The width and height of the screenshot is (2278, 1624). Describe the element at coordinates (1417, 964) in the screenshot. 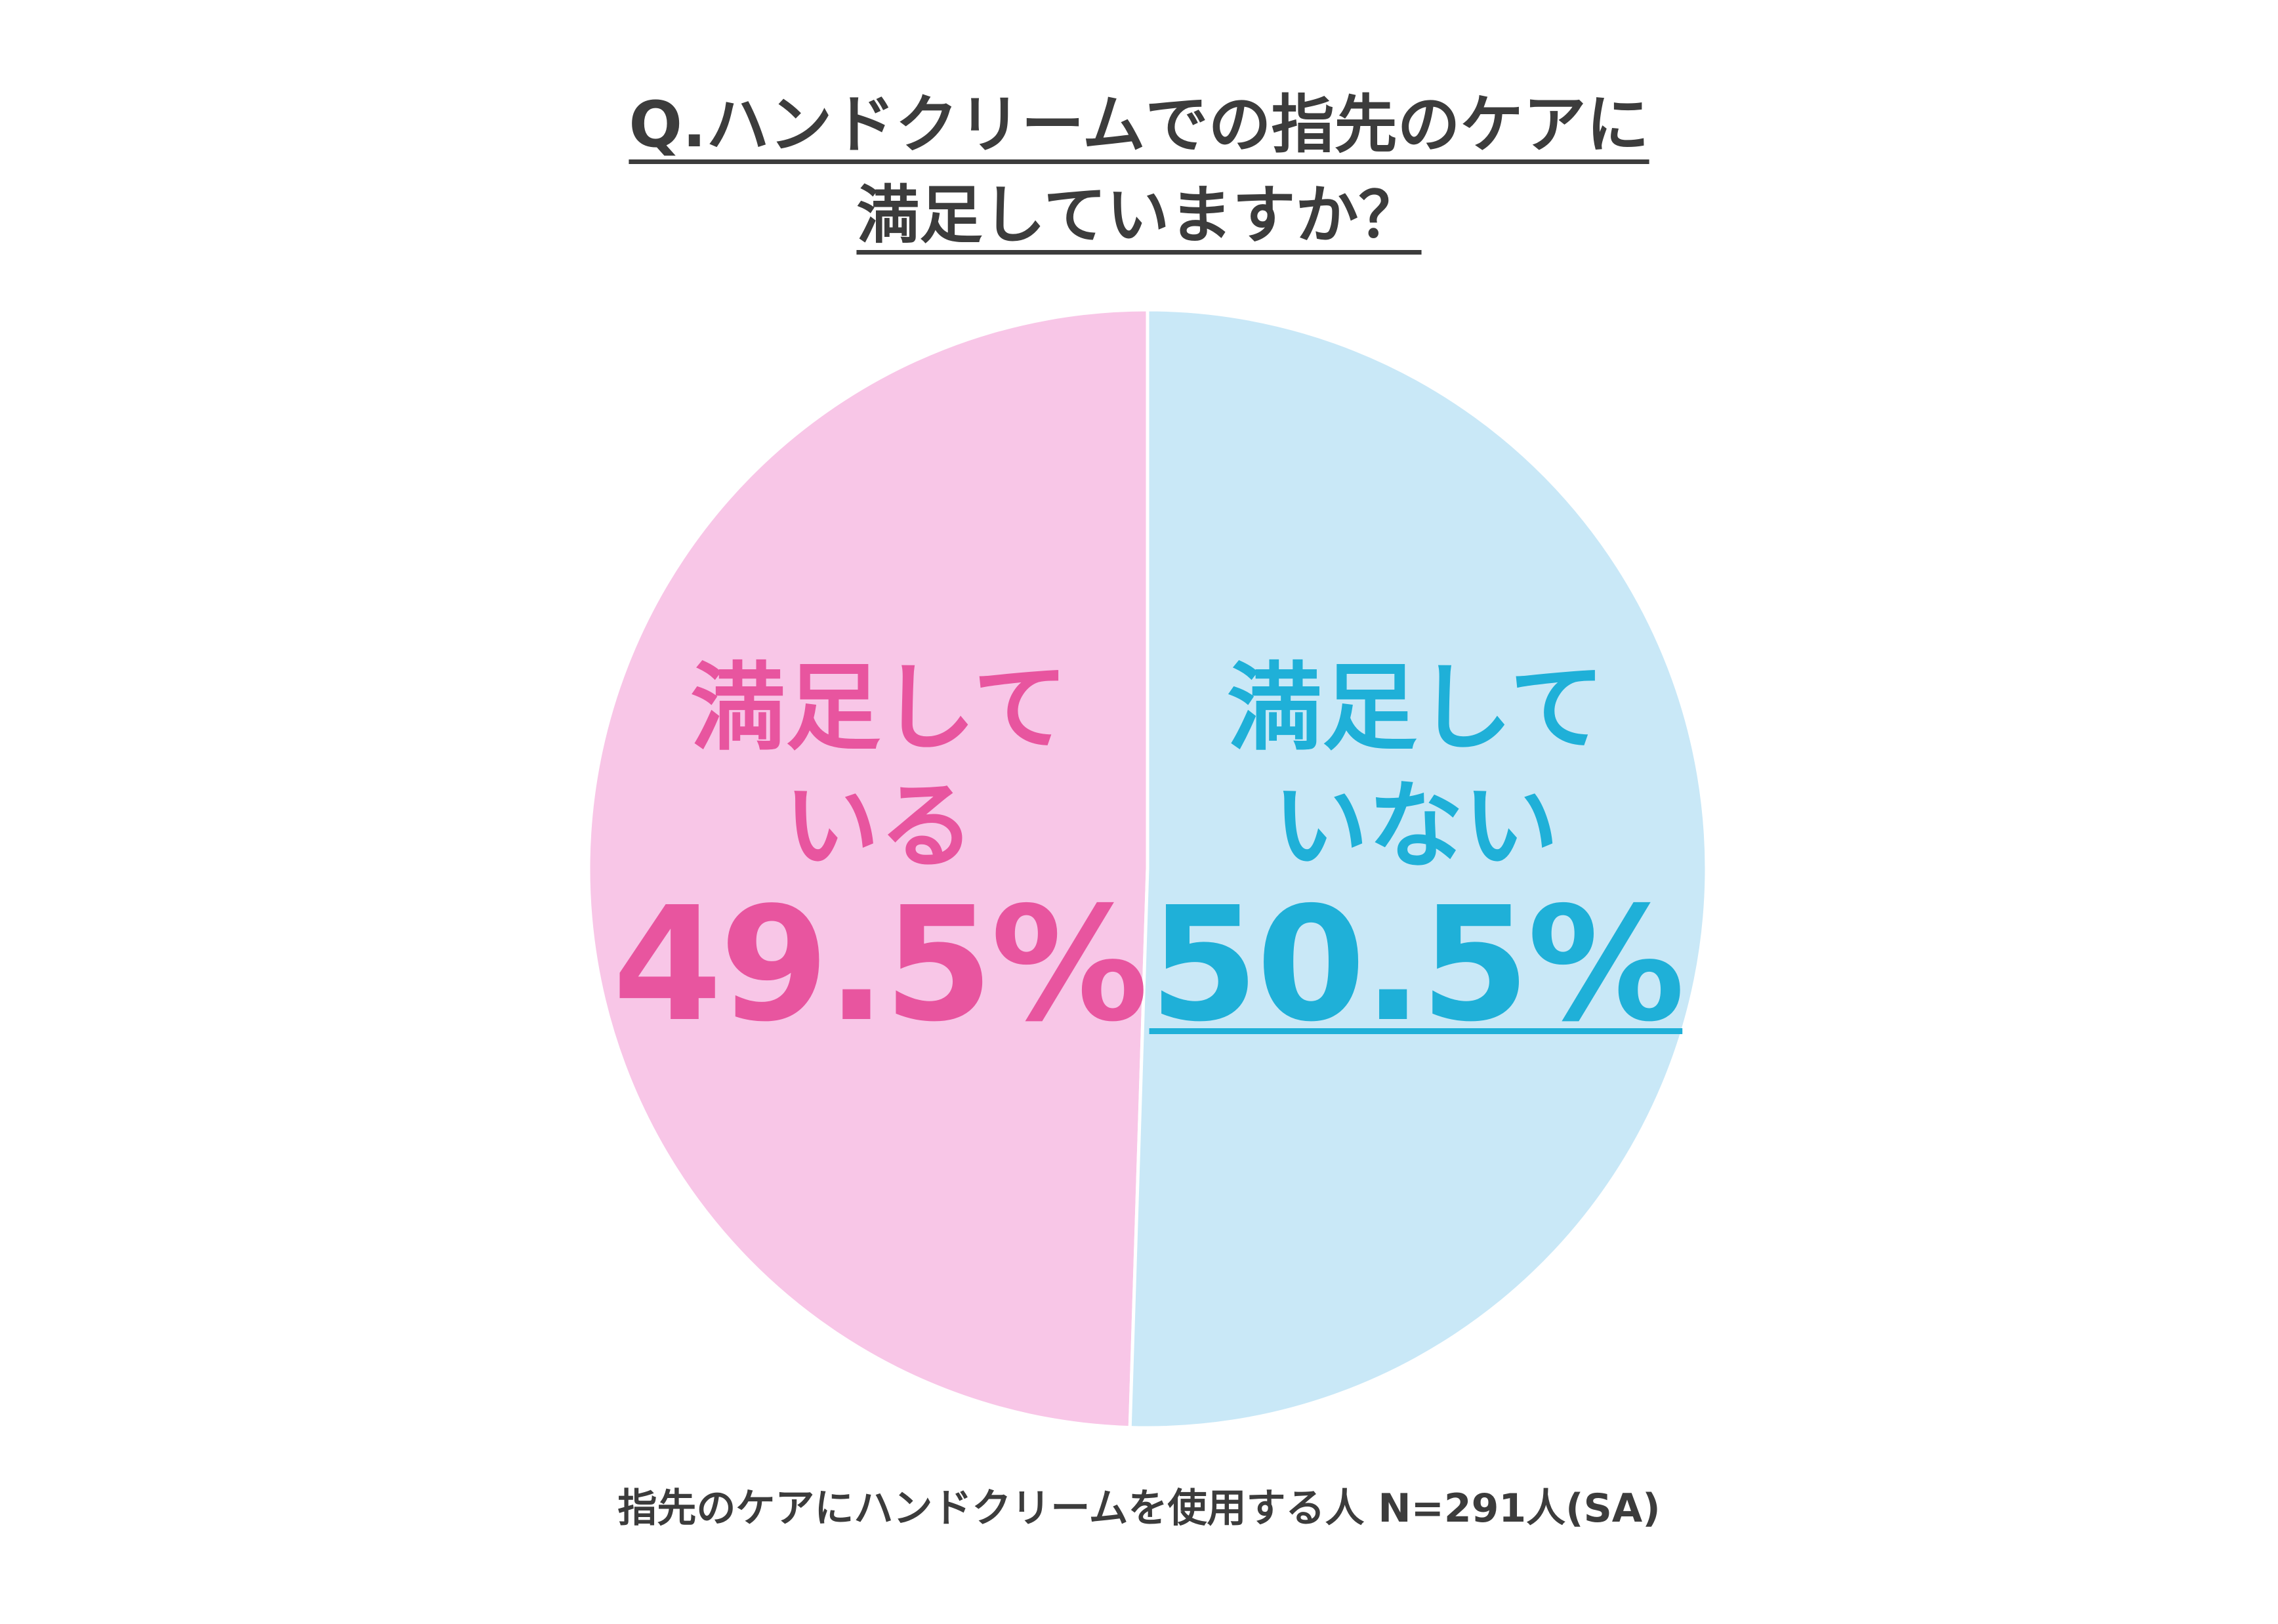

I see `value-label: 50.5%` at that location.